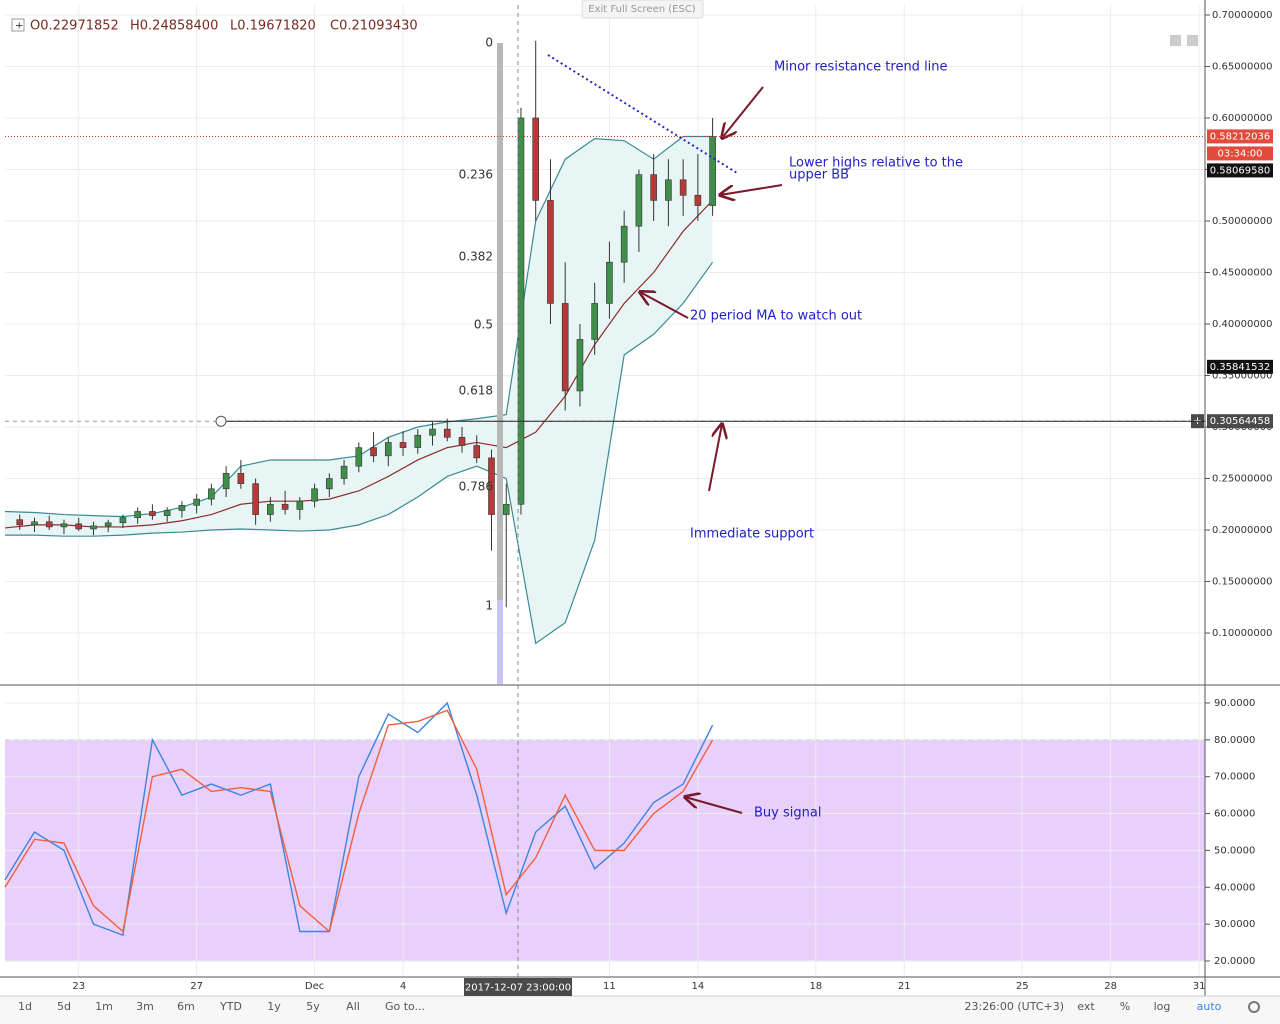  I want to click on price-badge-label: 0.35841532, so click(1240, 367).